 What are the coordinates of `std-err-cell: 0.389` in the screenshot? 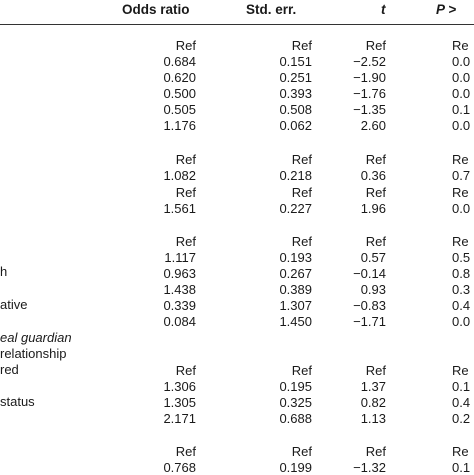 It's located at (295, 289).